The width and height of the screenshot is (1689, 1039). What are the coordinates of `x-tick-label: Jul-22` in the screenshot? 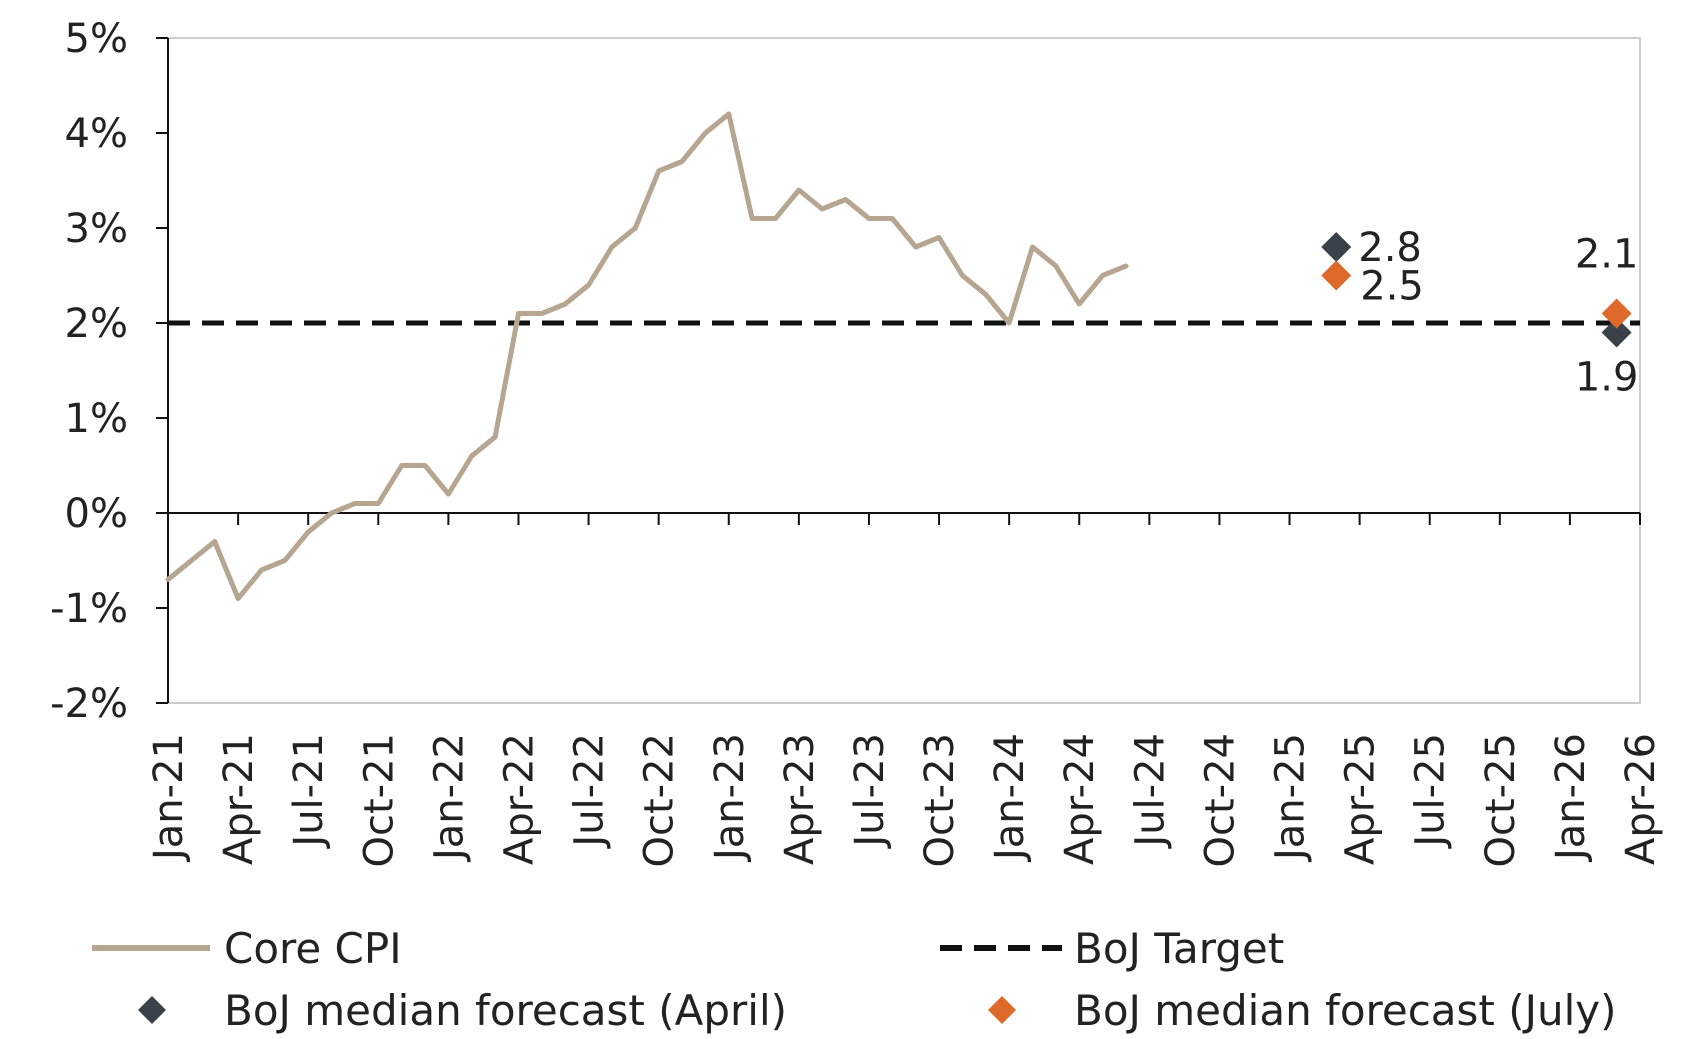 It's located at (590, 791).